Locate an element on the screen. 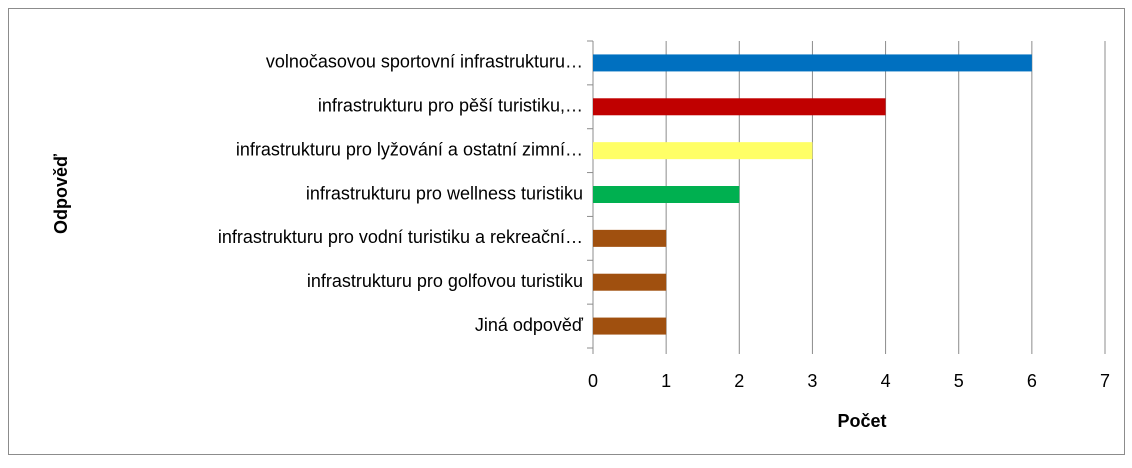 The image size is (1132, 468). y-tick-label: infrastrukturu pro wellness turistiku is located at coordinates (444, 193).